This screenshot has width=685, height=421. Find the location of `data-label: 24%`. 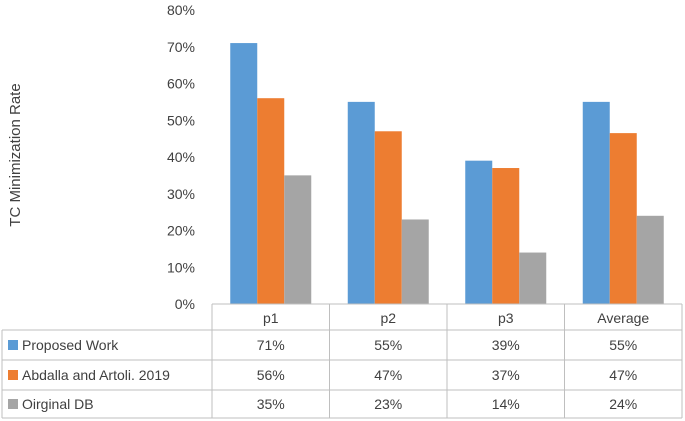

data-label: 24% is located at coordinates (623, 404).